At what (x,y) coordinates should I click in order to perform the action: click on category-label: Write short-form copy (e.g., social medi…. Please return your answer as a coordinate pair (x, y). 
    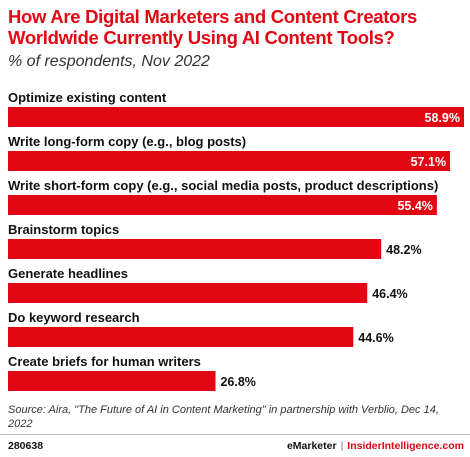
    Looking at the image, I should click on (223, 185).